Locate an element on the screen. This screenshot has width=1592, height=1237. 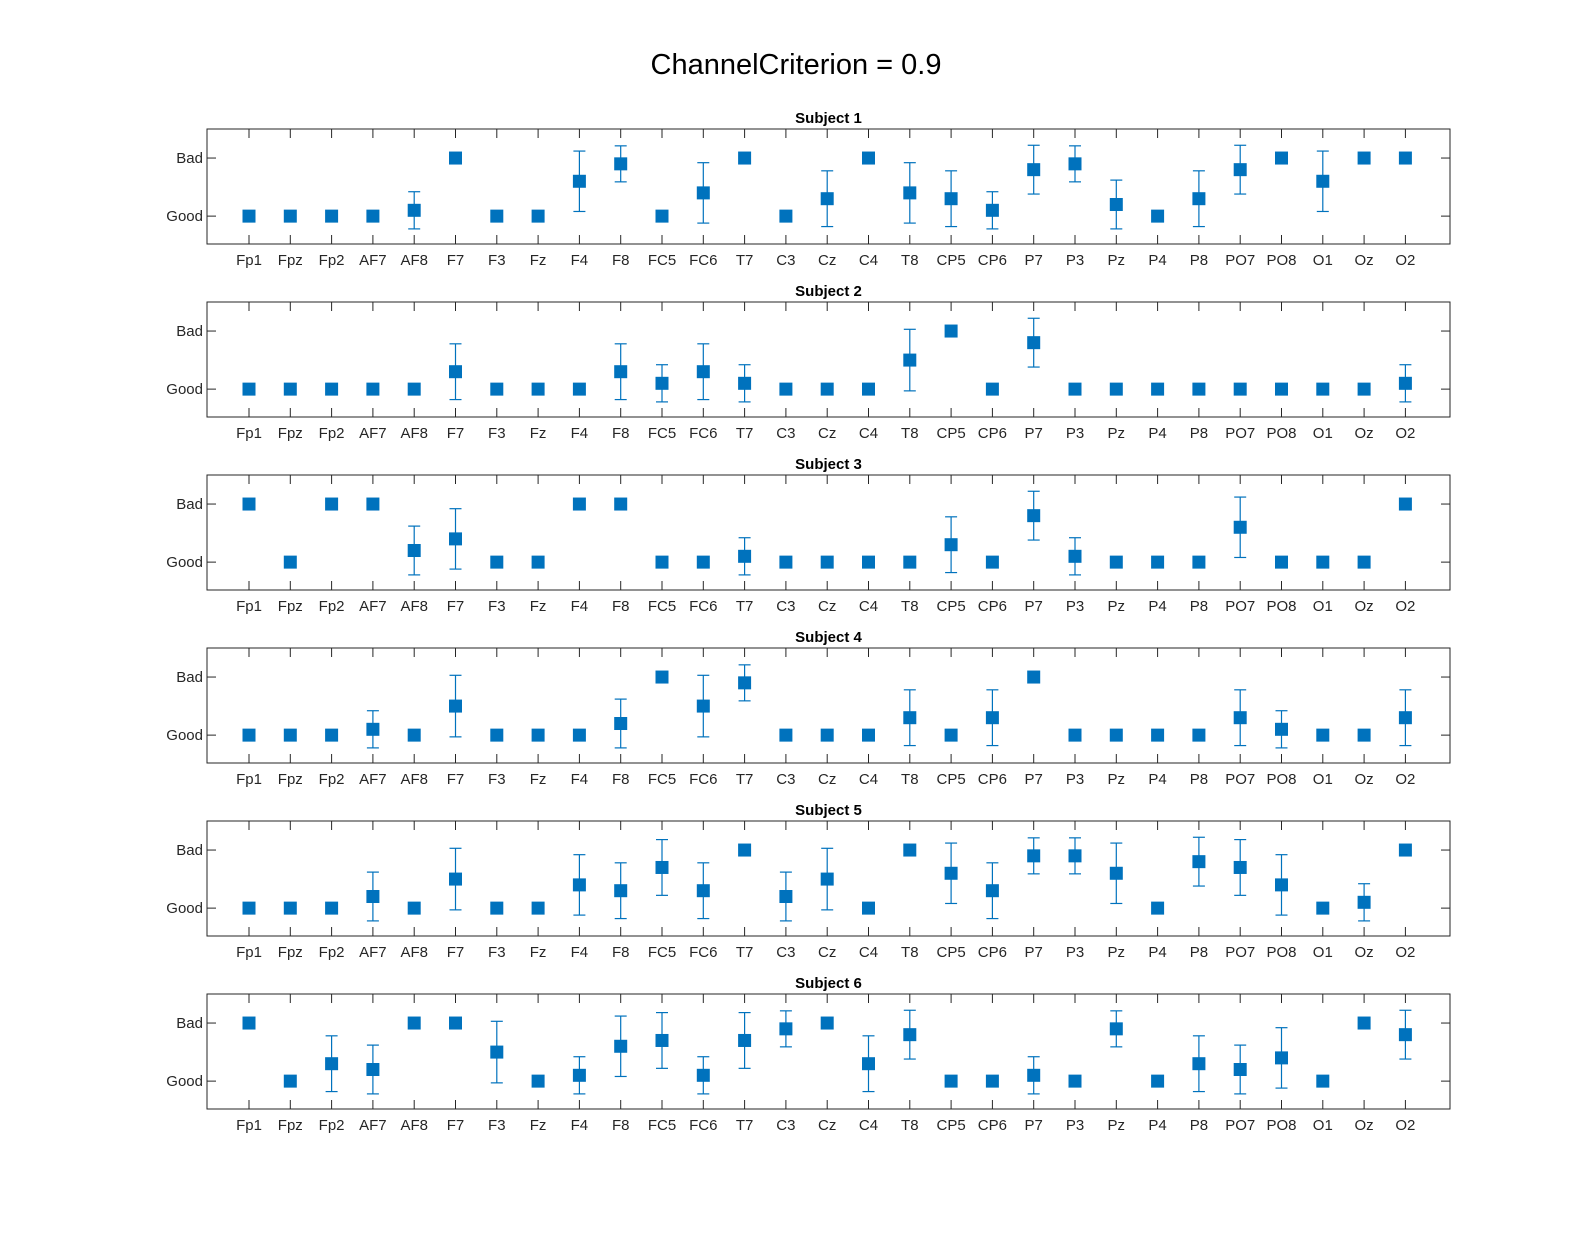
x-tick-label: AF8 is located at coordinates (414, 779).